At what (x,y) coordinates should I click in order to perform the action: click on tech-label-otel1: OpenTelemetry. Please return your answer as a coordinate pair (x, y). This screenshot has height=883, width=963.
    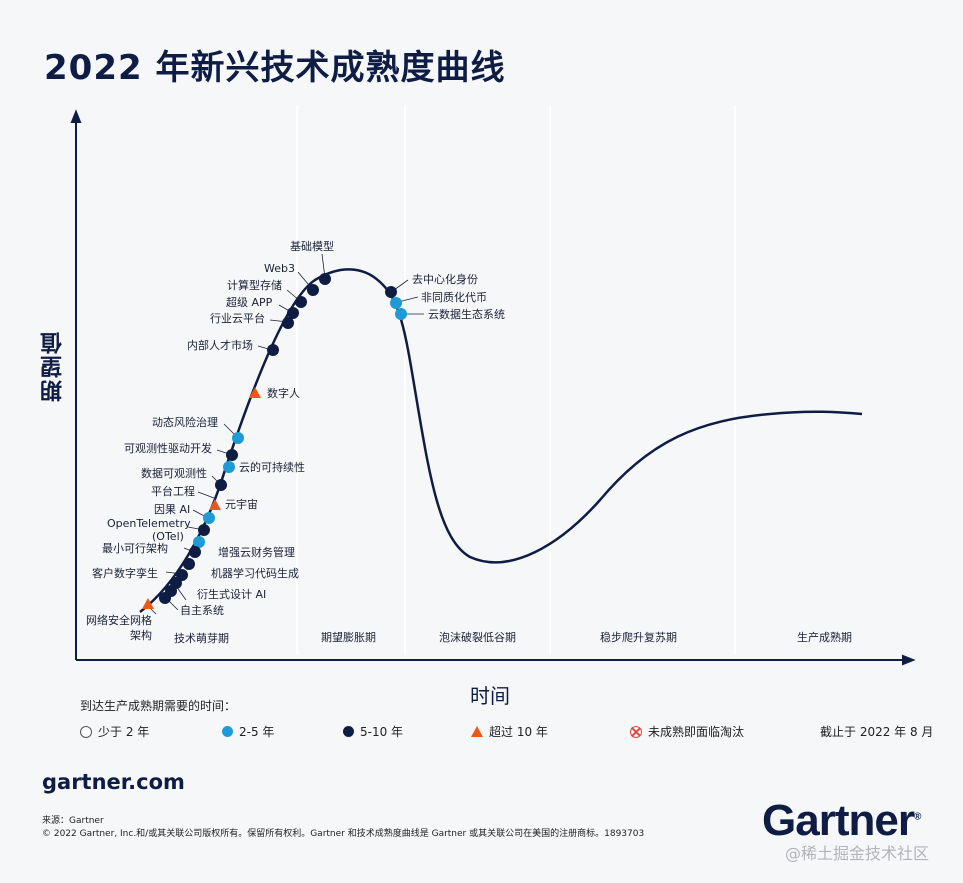
    Looking at the image, I should click on (149, 523).